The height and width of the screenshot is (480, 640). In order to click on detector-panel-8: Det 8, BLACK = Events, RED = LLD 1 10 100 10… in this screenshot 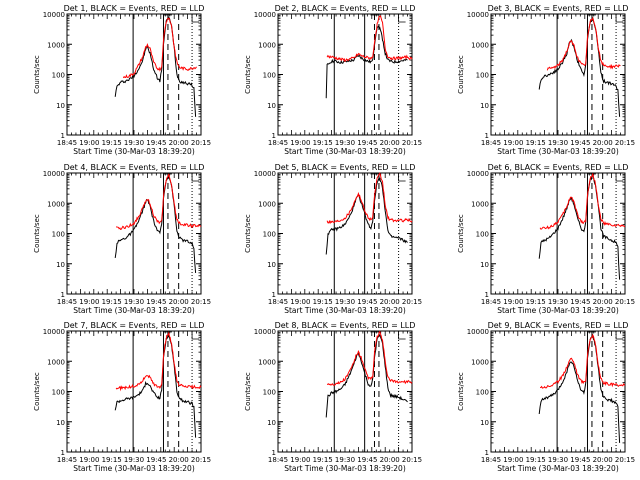, I will do `click(333, 397)`.